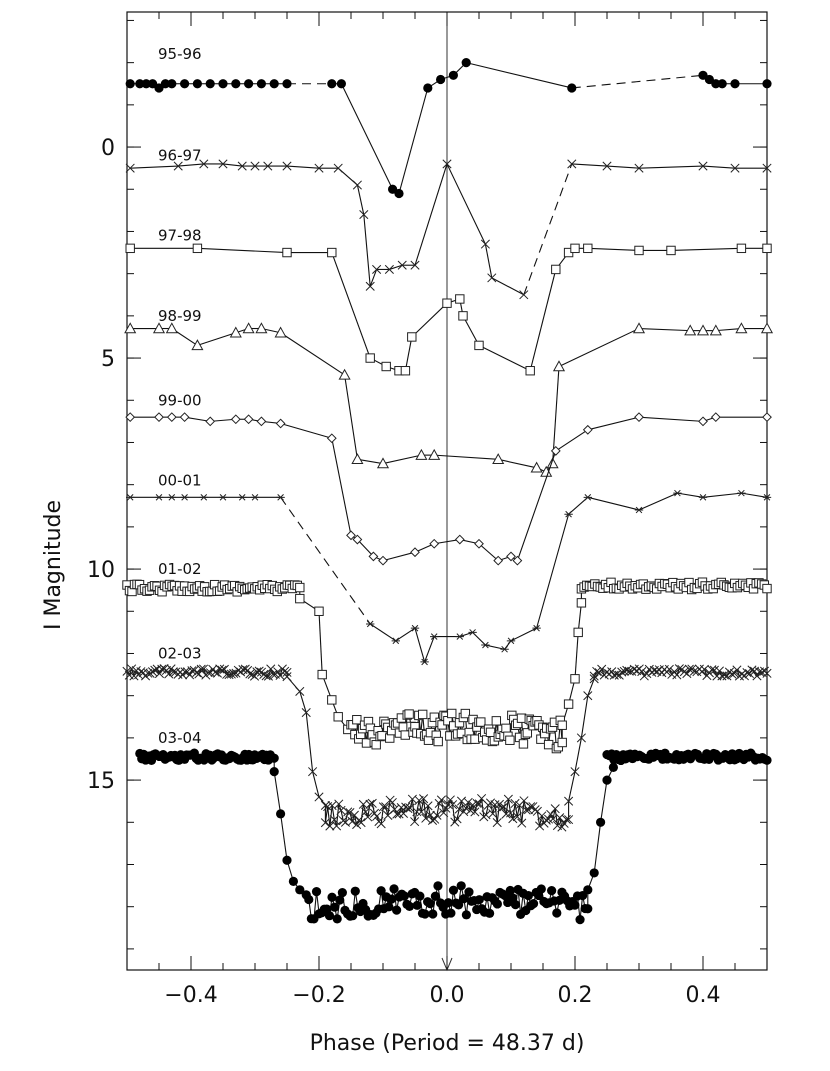  Describe the element at coordinates (180, 54) in the screenshot. I see `season-label: 95-96` at that location.